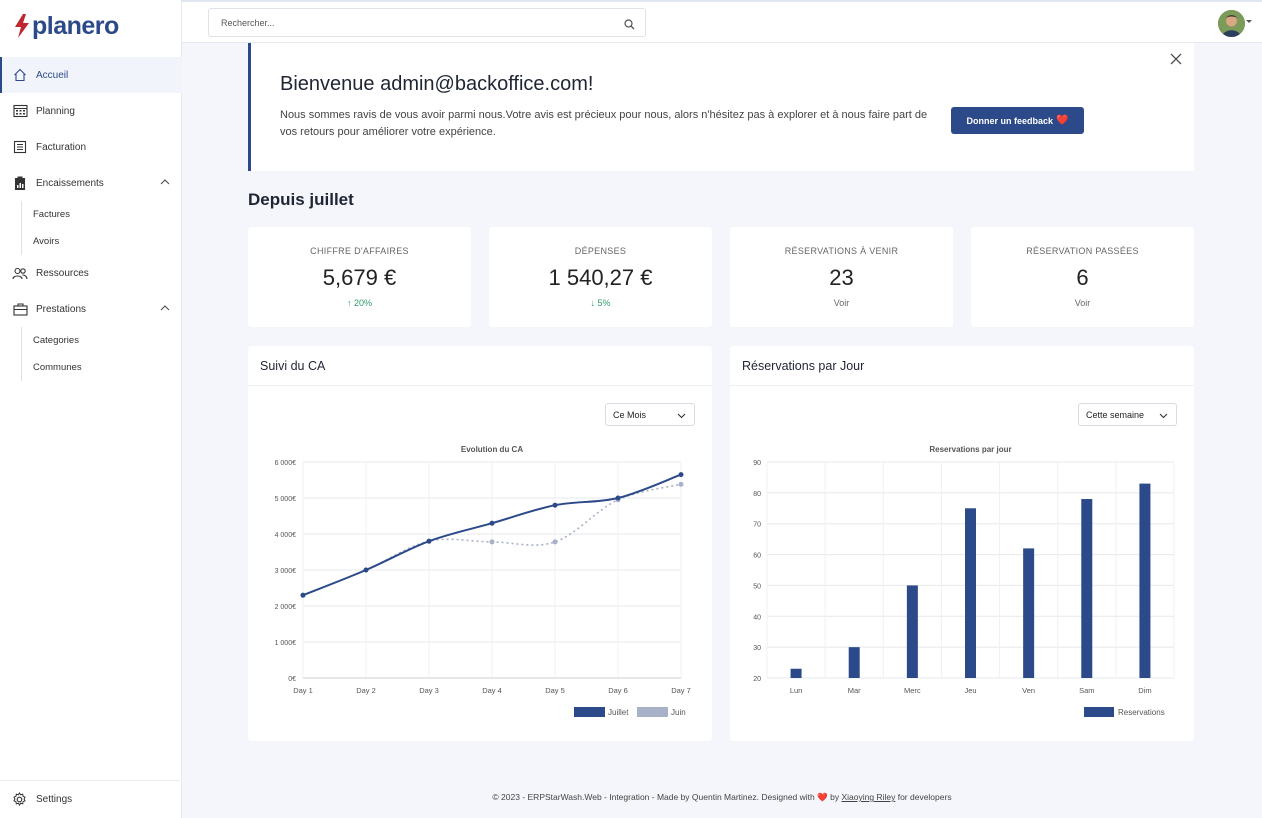  Describe the element at coordinates (20, 799) in the screenshot. I see `gear-icon` at that location.